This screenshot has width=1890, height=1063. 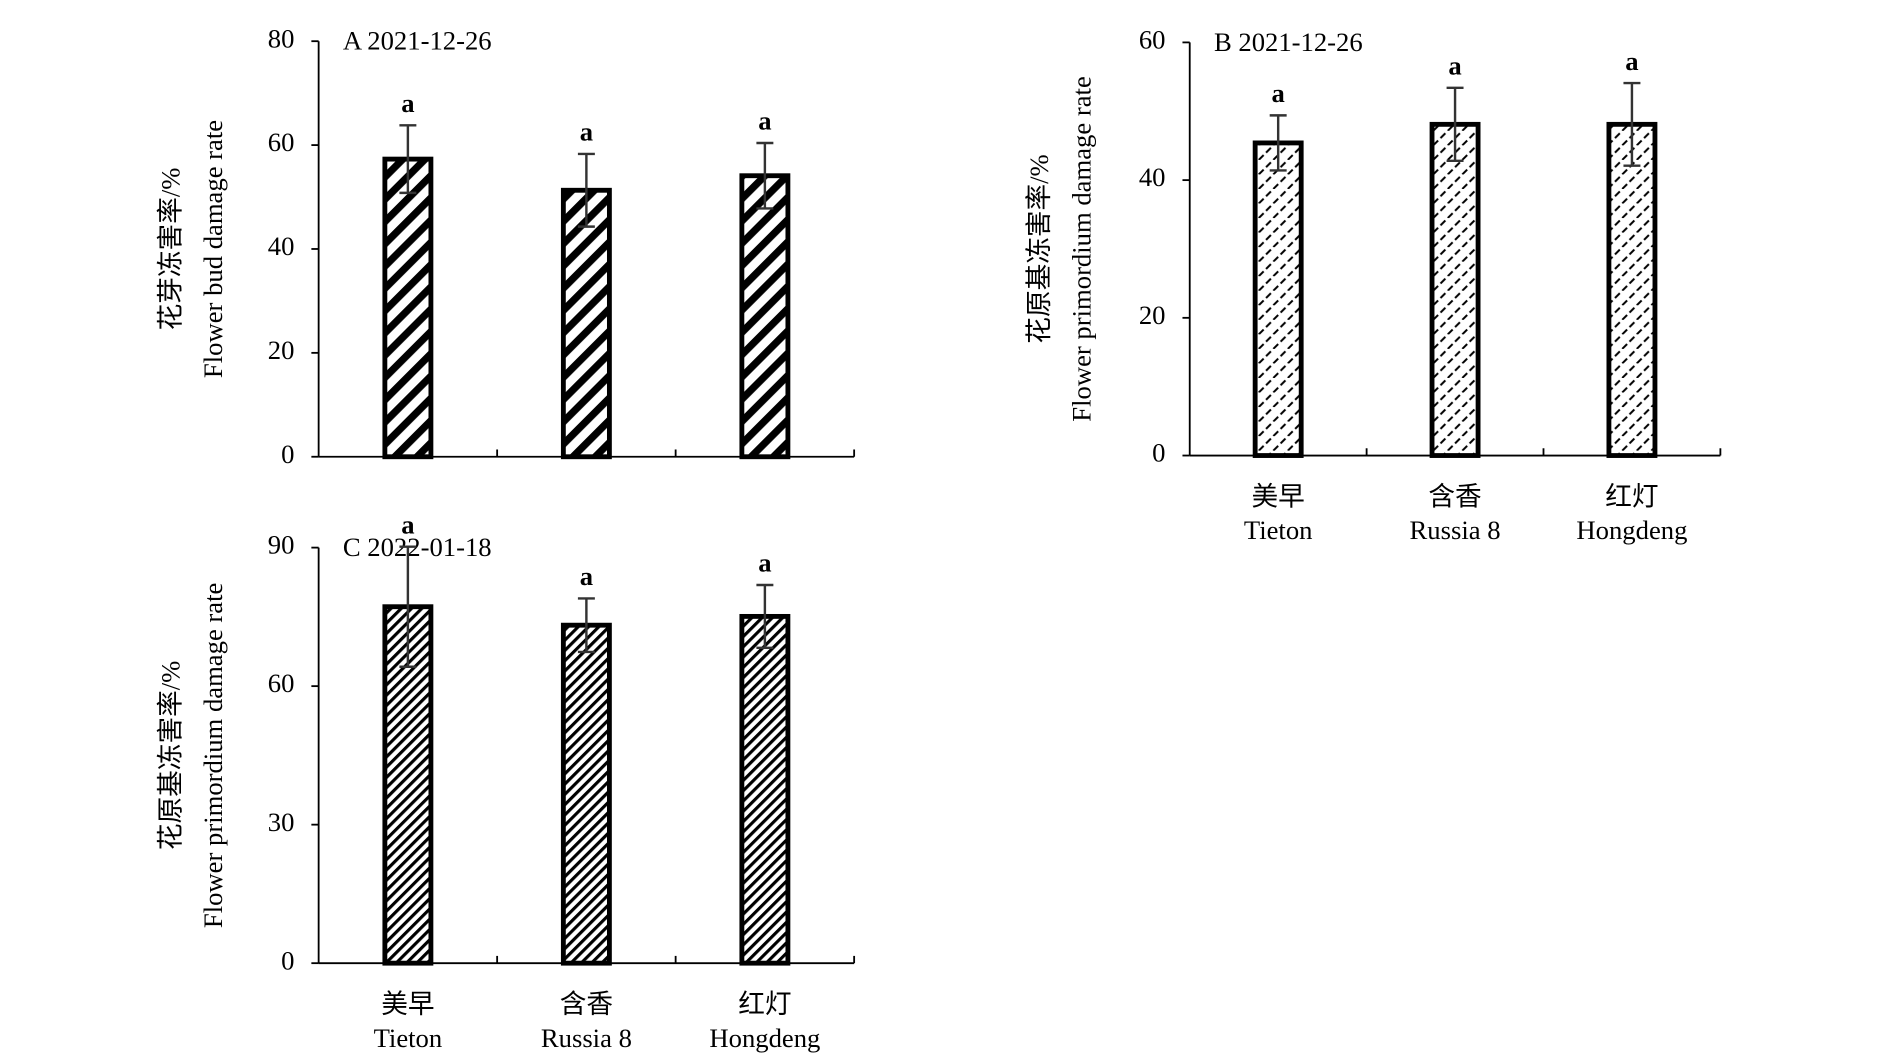 I want to click on panel-title: B 2021-12-26, so click(x=1288, y=42).